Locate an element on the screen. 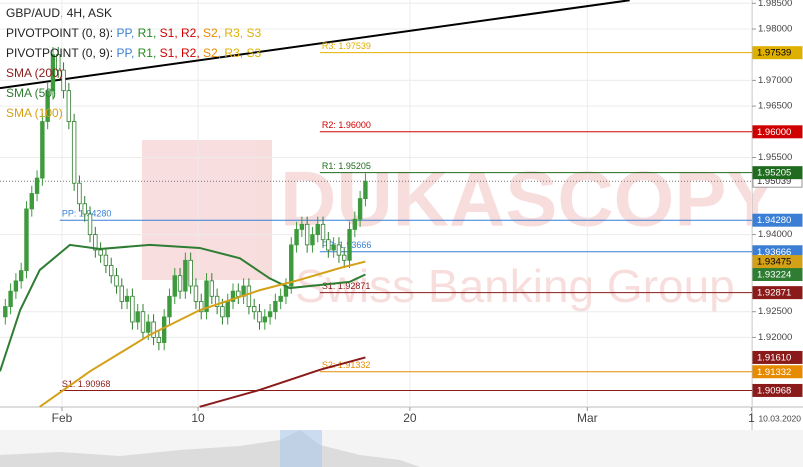 This screenshot has height=467, width=803. legend-entry: SMA (100) is located at coordinates (34, 113).